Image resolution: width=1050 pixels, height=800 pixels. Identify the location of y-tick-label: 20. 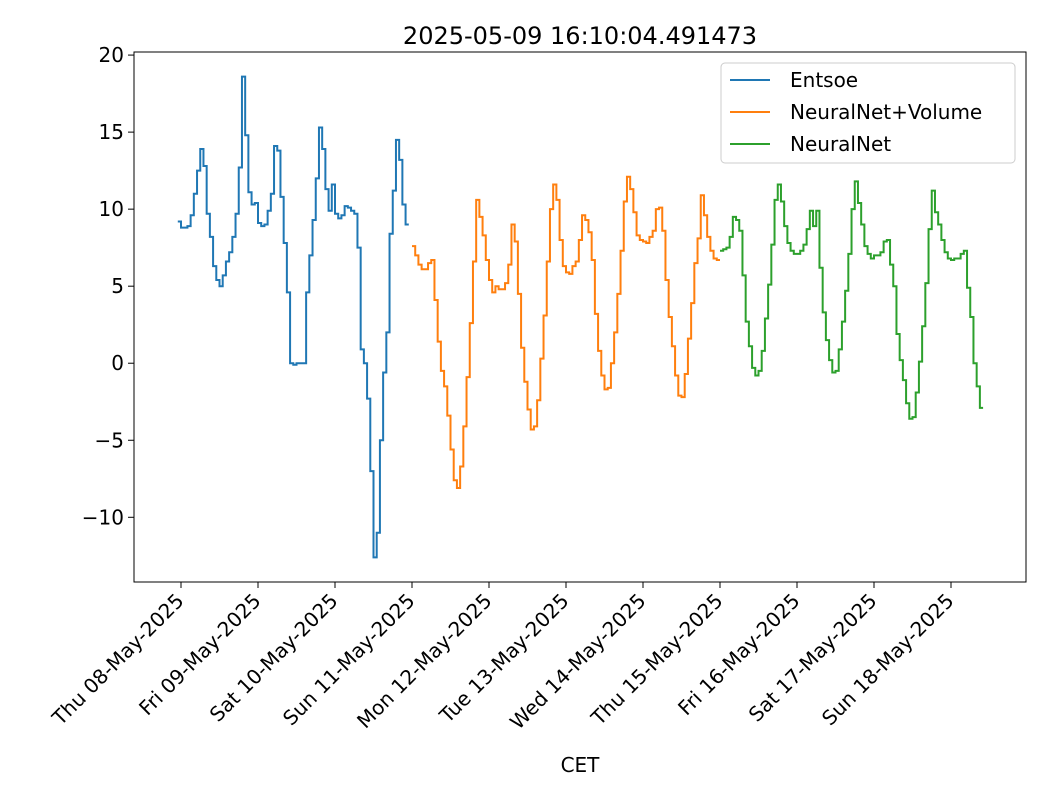
(111, 55).